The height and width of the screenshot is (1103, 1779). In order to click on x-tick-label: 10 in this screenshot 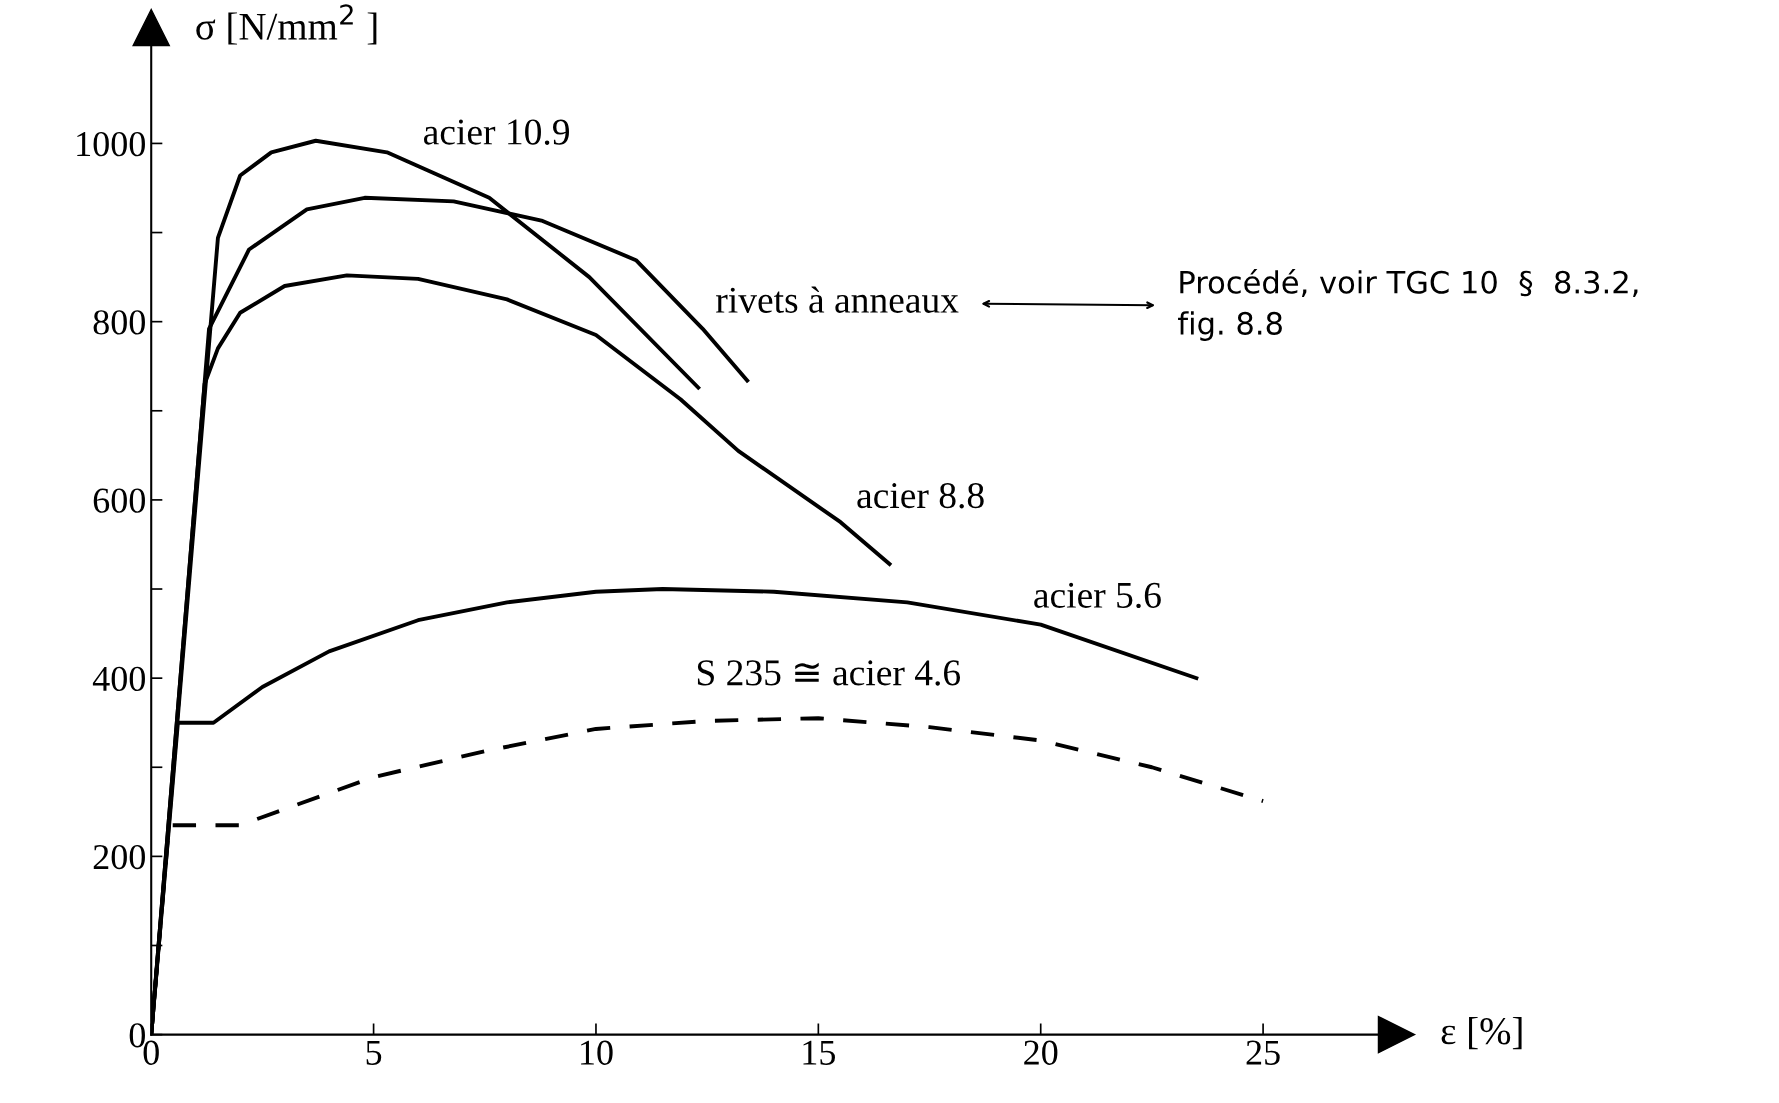, I will do `click(597, 1052)`.